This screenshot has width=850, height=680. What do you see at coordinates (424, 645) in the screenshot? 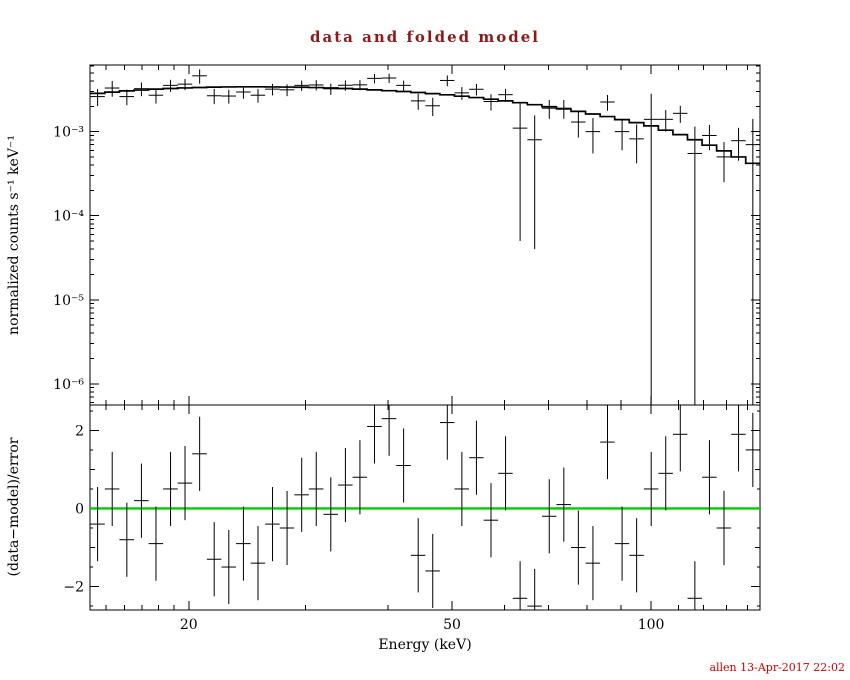
I see `x-axis-label: Energy (keV)` at bounding box center [424, 645].